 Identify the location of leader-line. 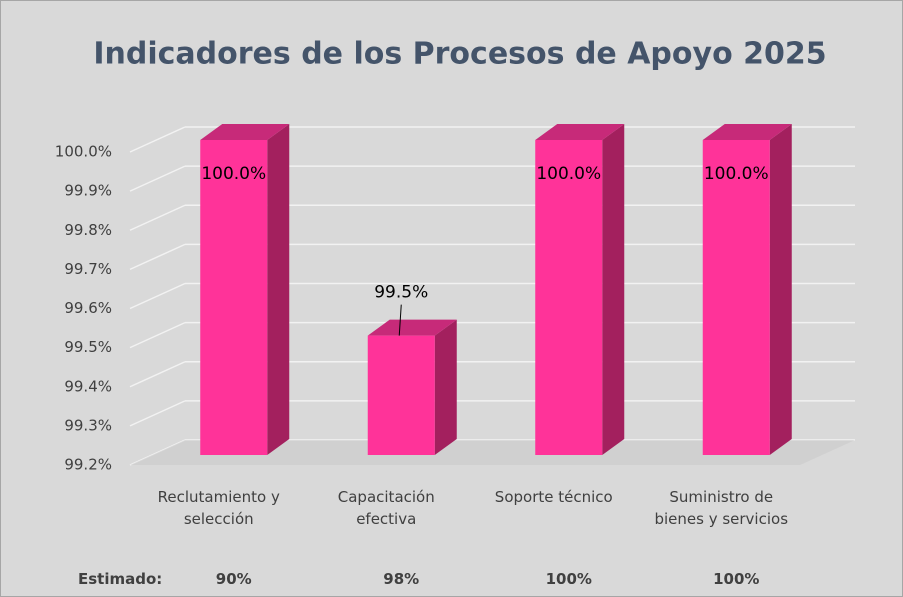
(400, 320).